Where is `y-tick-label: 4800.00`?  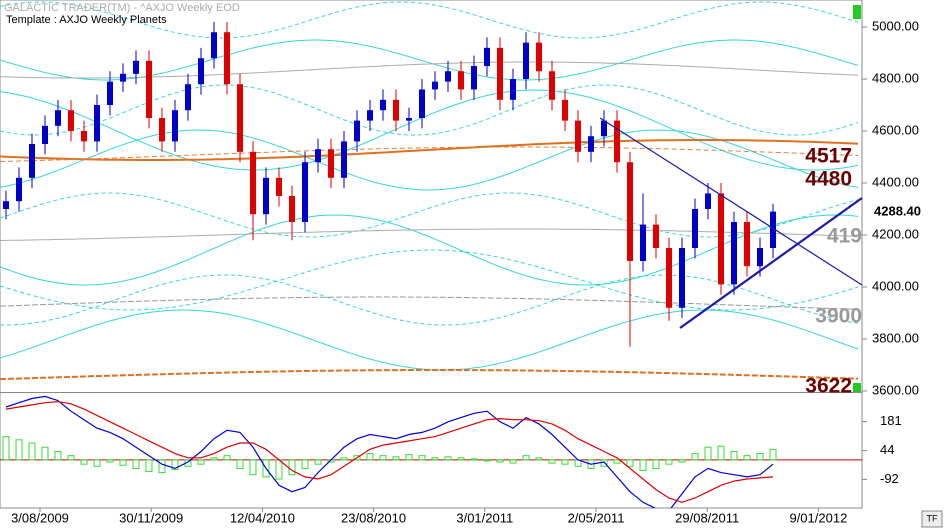
y-tick-label: 4800.00 is located at coordinates (895, 77).